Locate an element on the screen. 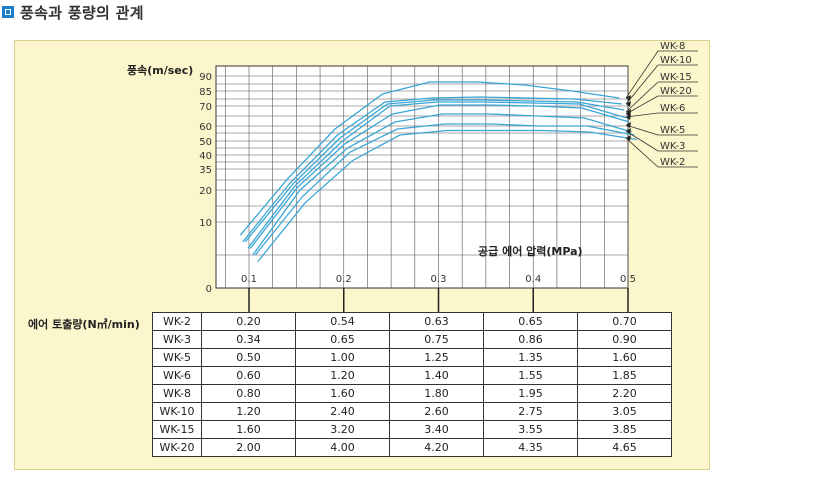 Image resolution: width=820 pixels, height=493 pixels. flow-value-cell: 1.95 is located at coordinates (530, 393).